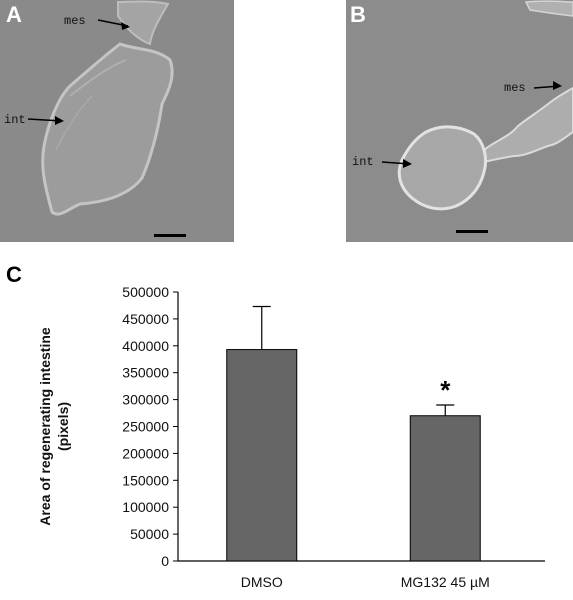 This screenshot has width=573, height=600. Describe the element at coordinates (472, 231) in the screenshot. I see `scale-bar-b` at that location.